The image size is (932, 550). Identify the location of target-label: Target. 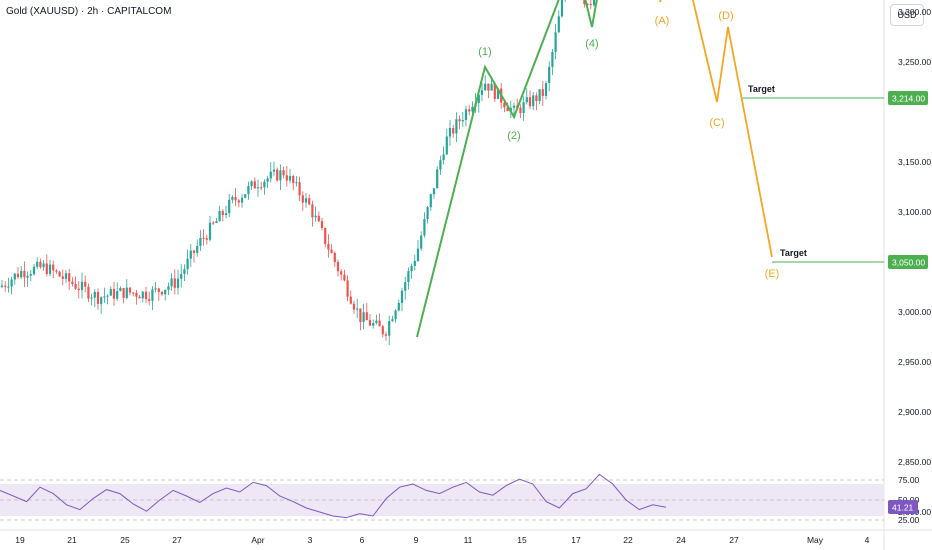
(761, 89).